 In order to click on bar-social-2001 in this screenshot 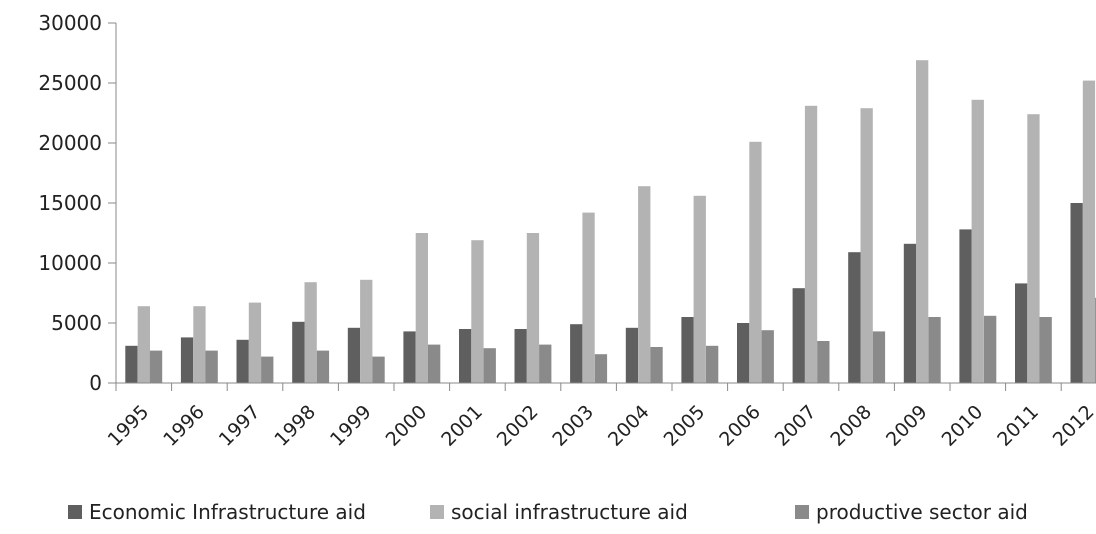, I will do `click(477, 311)`.